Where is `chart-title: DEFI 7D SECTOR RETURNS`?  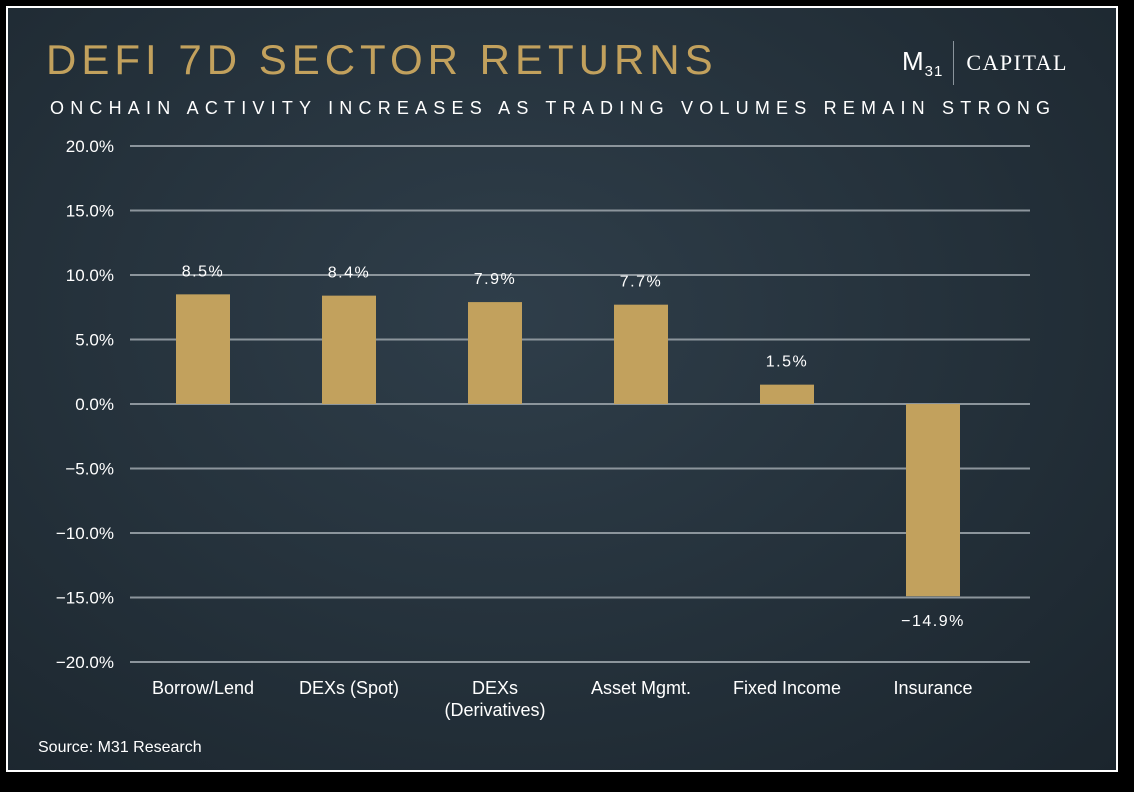
chart-title: DEFI 7D SECTOR RETURNS is located at coordinates (382, 59).